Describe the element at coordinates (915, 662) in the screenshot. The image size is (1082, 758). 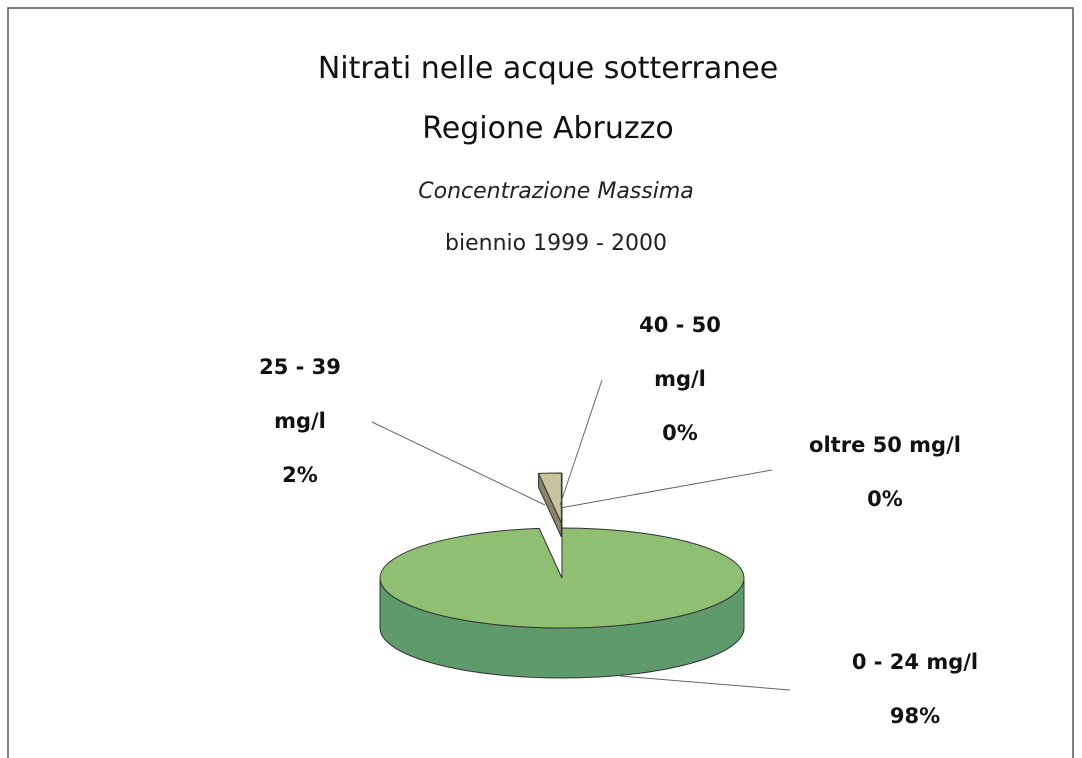
I see `slice-label: 0 - 24 mg/l` at that location.